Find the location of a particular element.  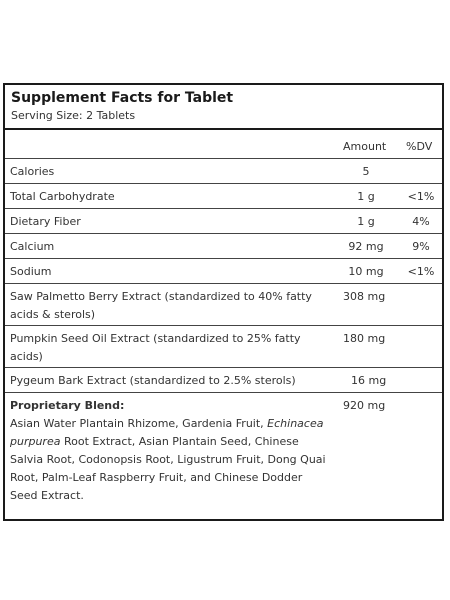

nutrient-name: Sodium is located at coordinates (31, 271).